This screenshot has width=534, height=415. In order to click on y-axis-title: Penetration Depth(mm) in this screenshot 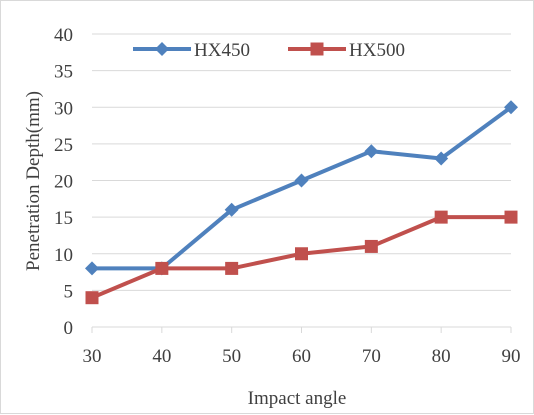, I will do `click(33, 181)`.